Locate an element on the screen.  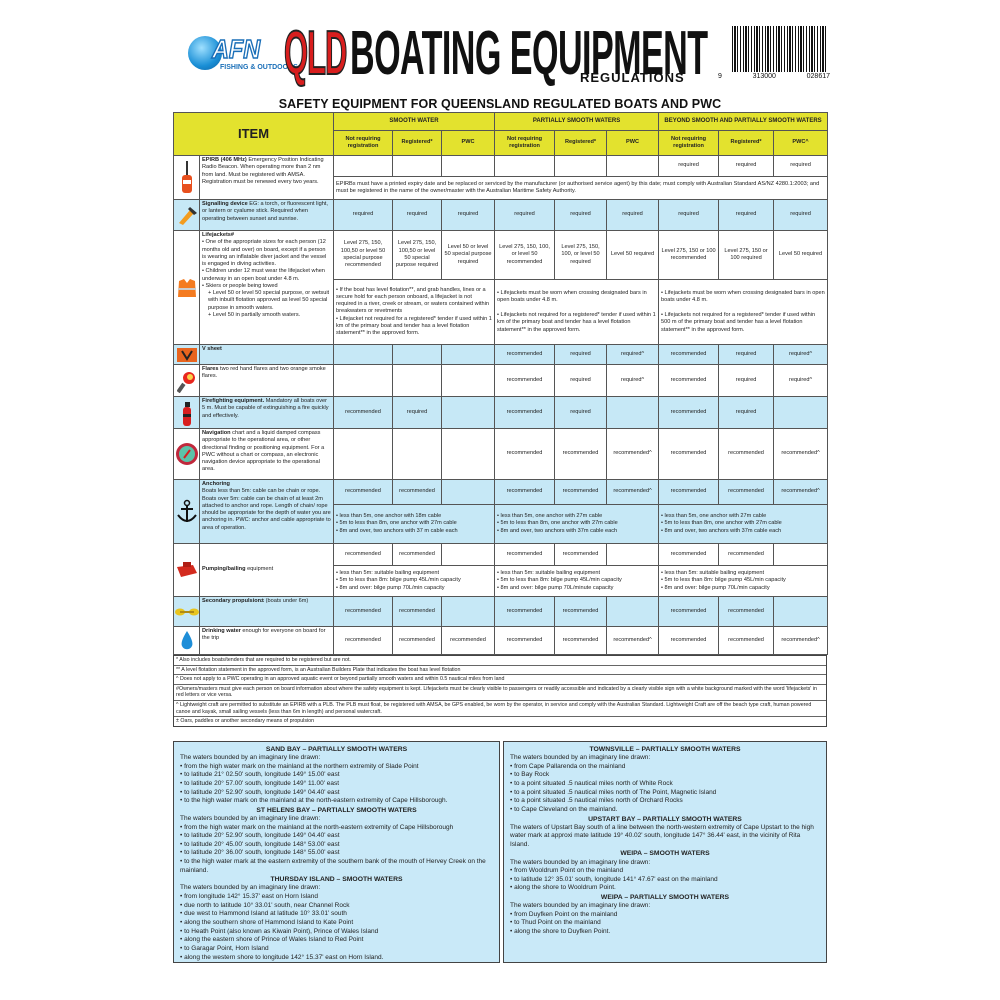
fish-ball-icon is located at coordinates (205, 53).